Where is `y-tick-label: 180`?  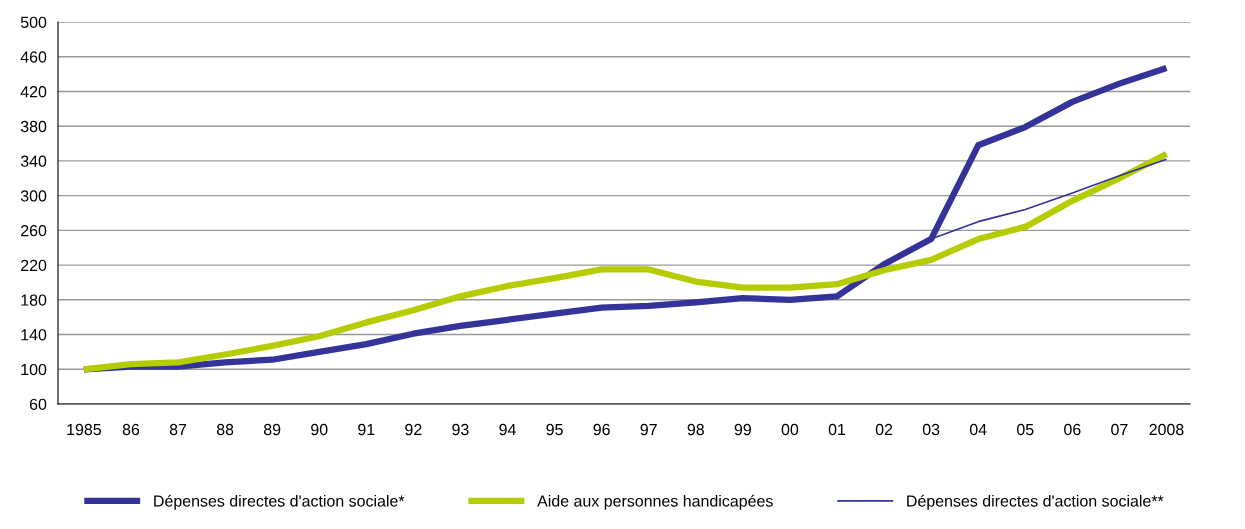
y-tick-label: 180 is located at coordinates (34, 300).